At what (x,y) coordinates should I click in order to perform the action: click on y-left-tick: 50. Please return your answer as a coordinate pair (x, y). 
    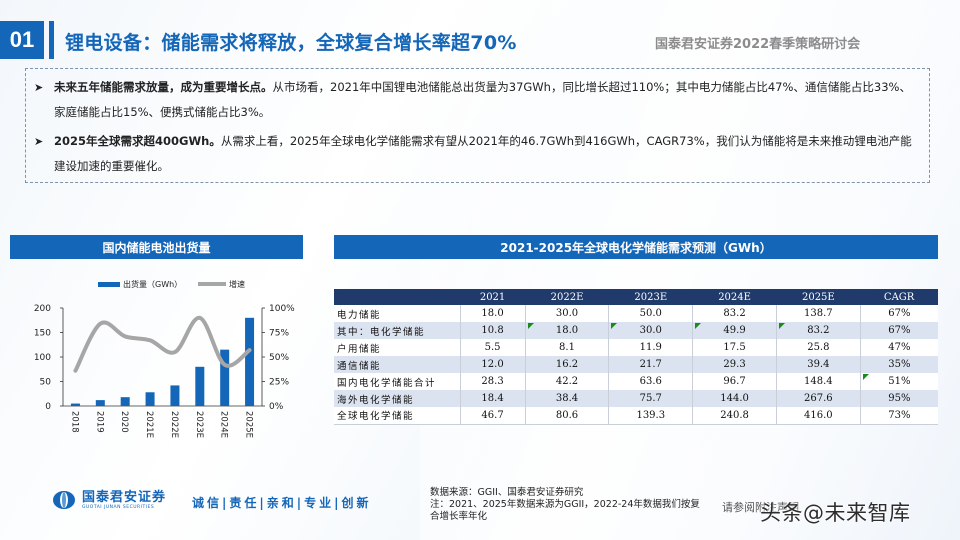
    Looking at the image, I should click on (46, 383).